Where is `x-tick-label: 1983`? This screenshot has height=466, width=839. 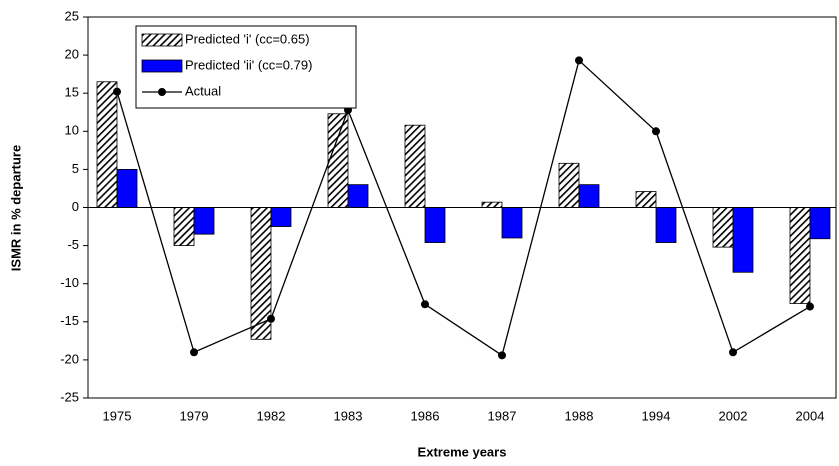 x-tick-label: 1983 is located at coordinates (348, 415).